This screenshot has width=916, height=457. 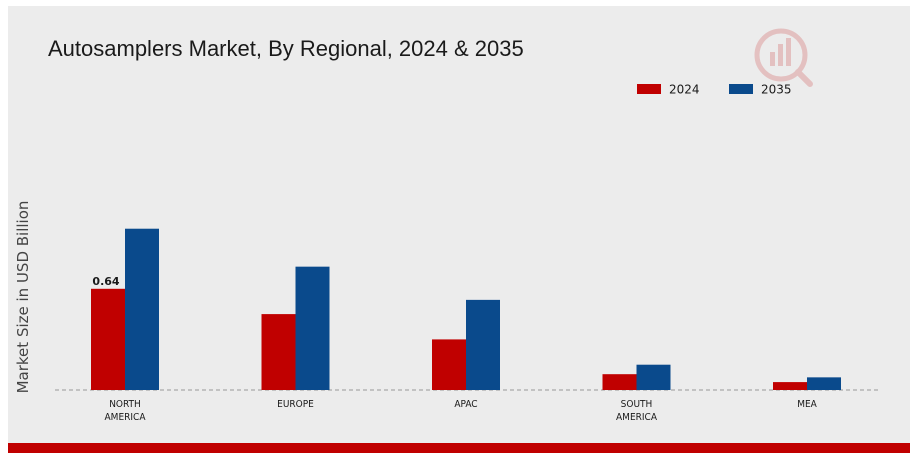 I want to click on x-tick-label: NORTH, so click(x=125, y=404).